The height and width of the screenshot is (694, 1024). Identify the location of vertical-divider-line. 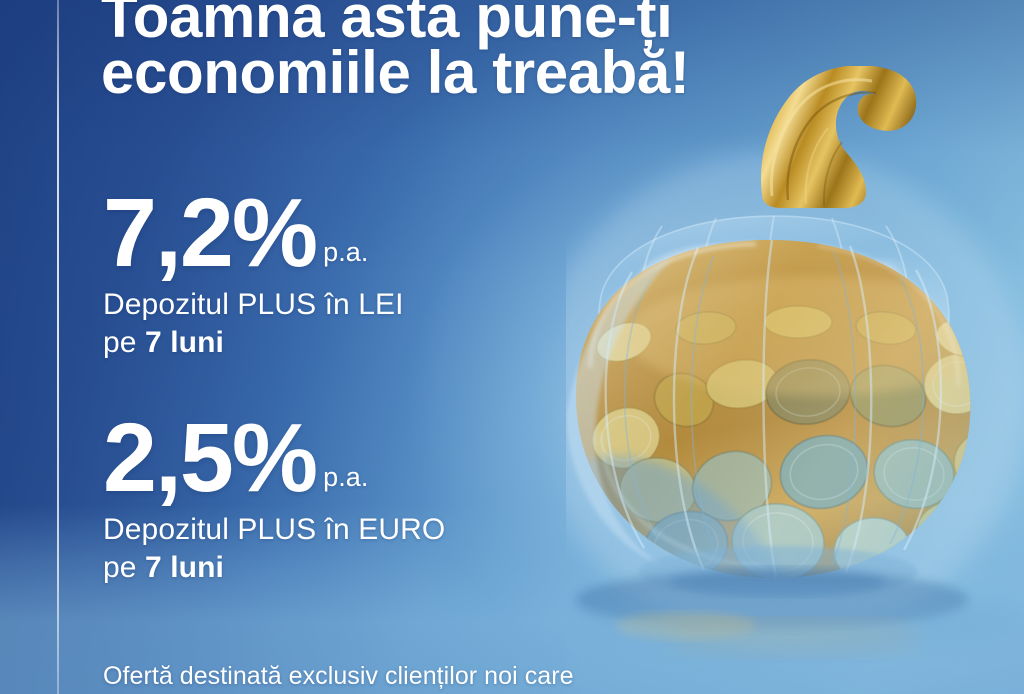
(58, 347).